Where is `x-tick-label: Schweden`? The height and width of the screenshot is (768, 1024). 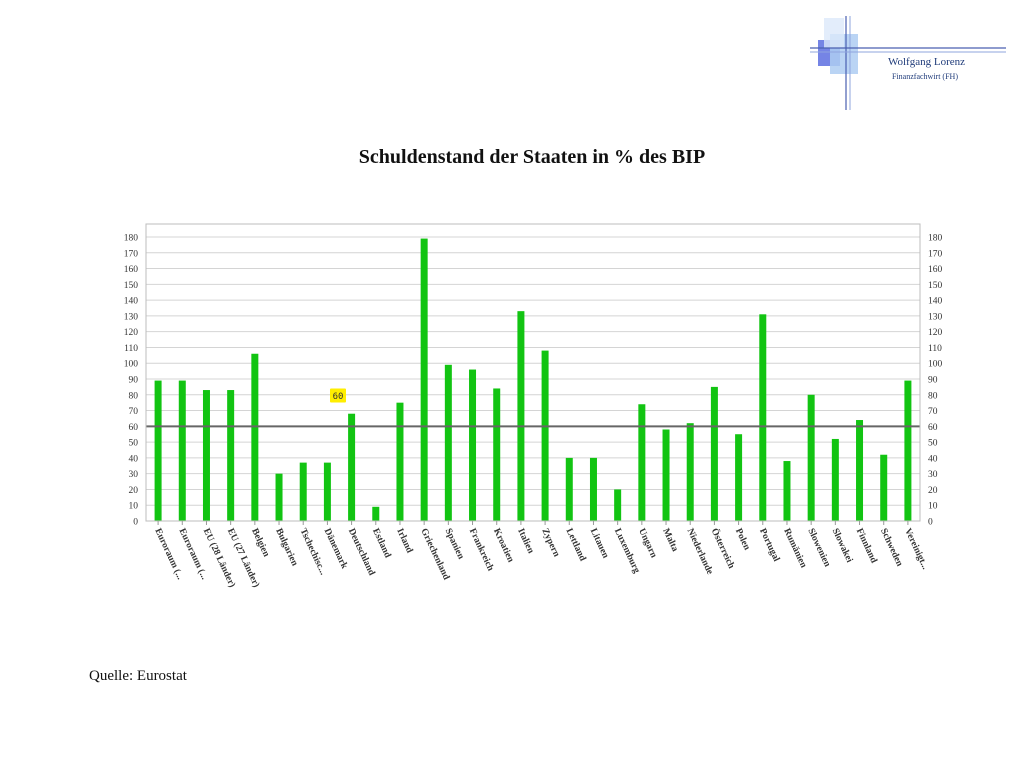
x-tick-label: Schweden is located at coordinates (891, 548).